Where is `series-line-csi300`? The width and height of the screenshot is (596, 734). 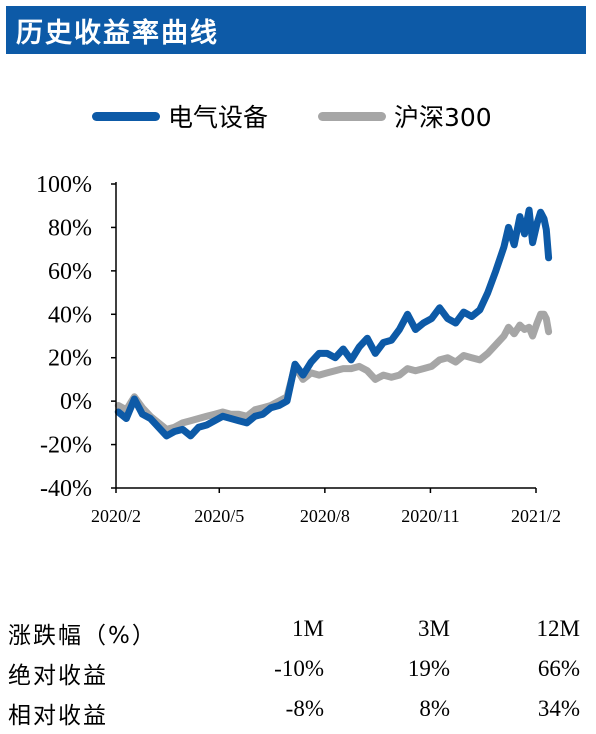 series-line-csi300 is located at coordinates (333, 371).